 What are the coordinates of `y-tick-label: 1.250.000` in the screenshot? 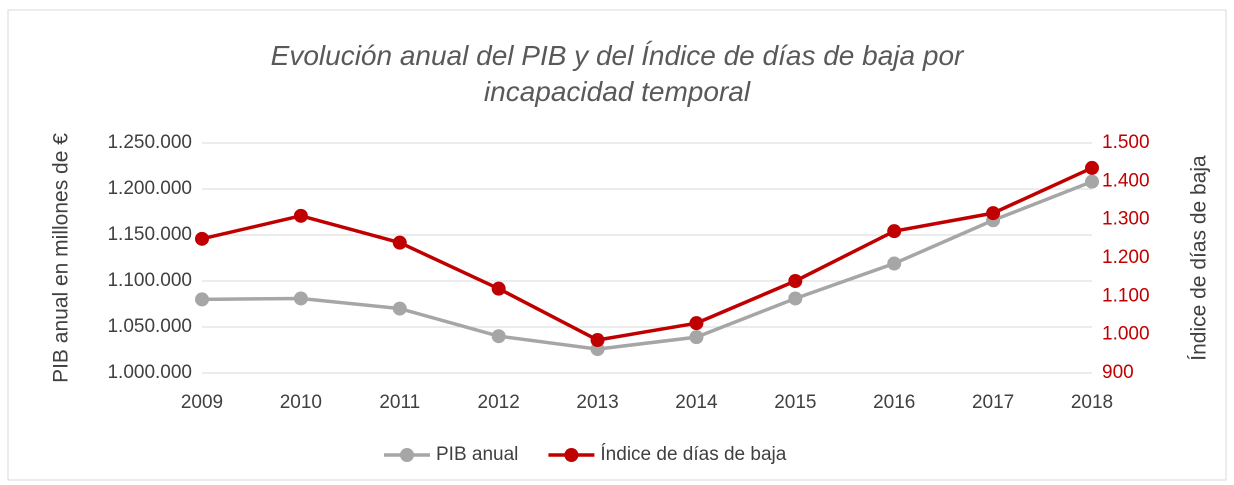 It's located at (149, 142).